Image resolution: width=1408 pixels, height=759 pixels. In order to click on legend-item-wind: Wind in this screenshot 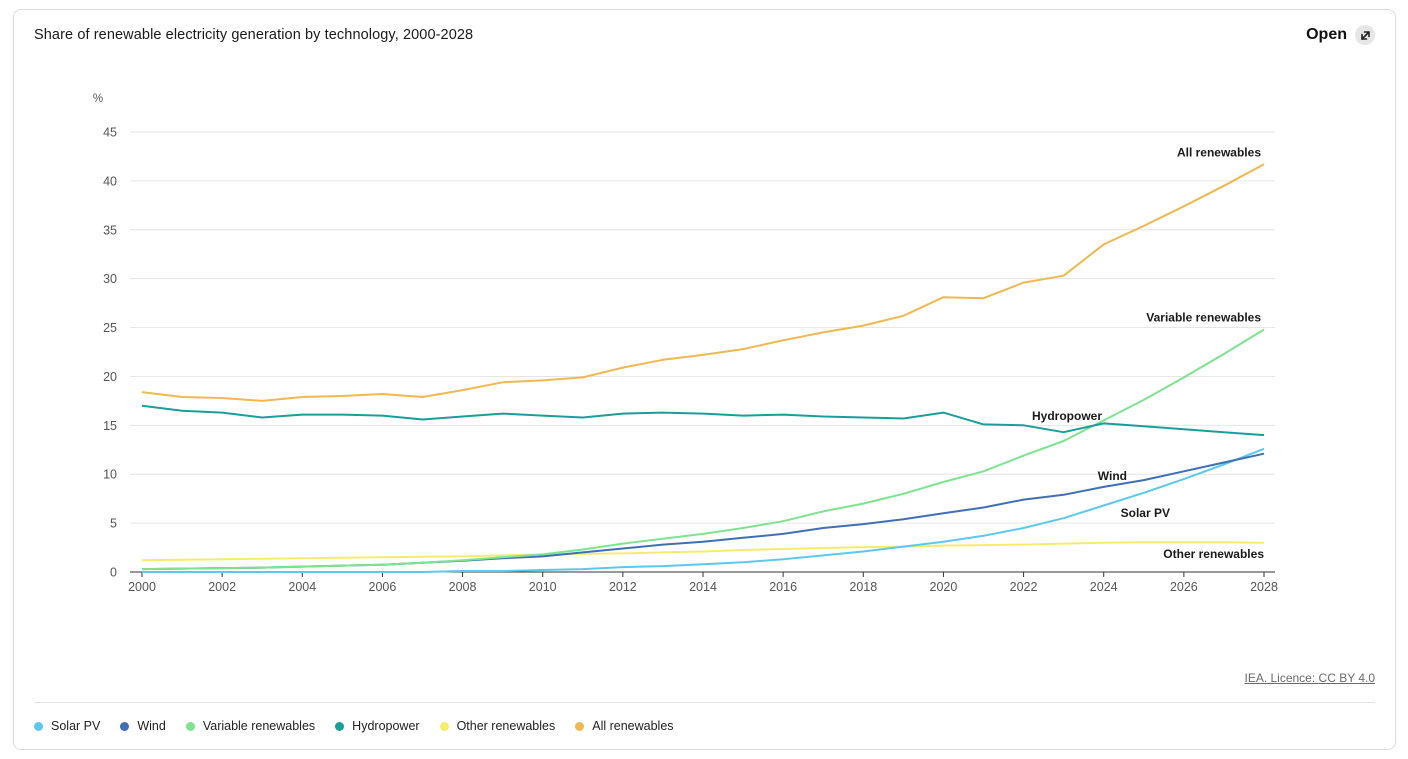, I will do `click(143, 726)`.